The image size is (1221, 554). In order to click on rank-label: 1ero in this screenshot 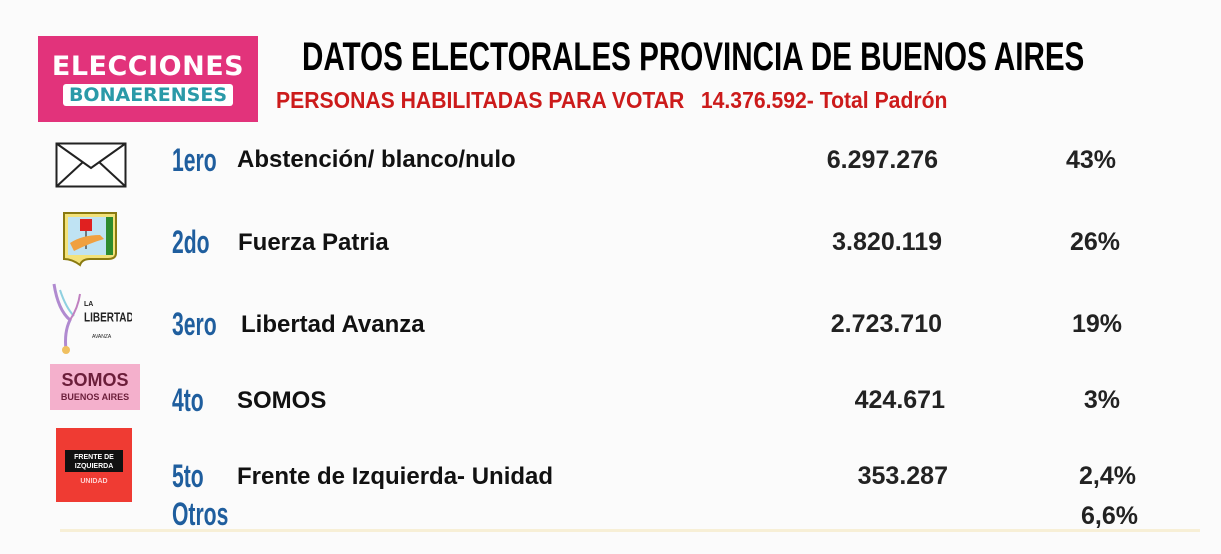, I will do `click(194, 160)`.